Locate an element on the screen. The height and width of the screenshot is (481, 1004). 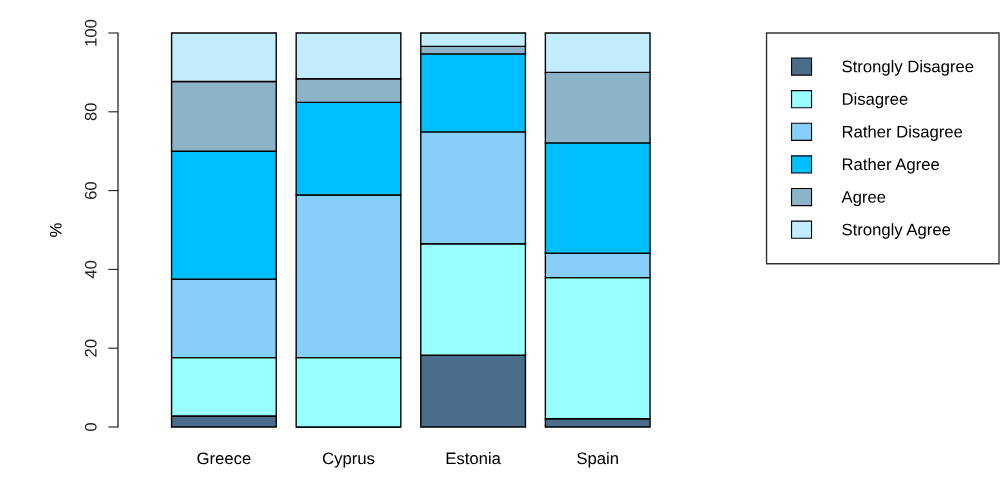
x-tick-label: Spain is located at coordinates (597, 460).